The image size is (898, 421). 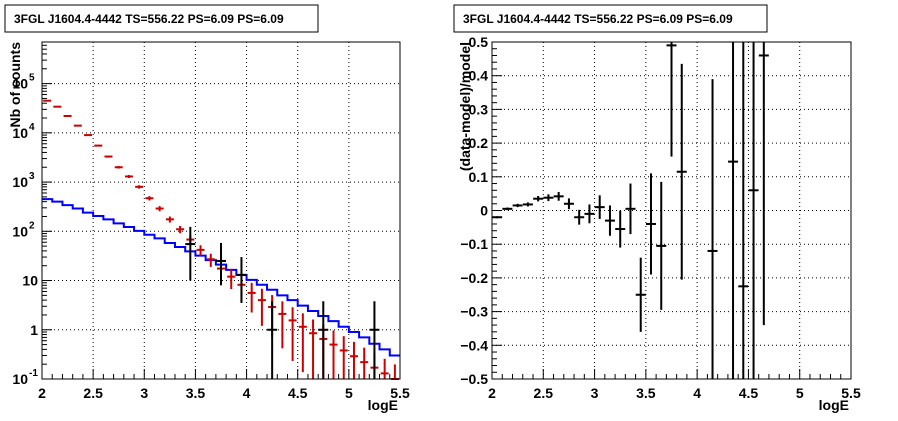 What do you see at coordinates (474, 345) in the screenshot?
I see `right-y-tick-label: −0.4` at bounding box center [474, 345].